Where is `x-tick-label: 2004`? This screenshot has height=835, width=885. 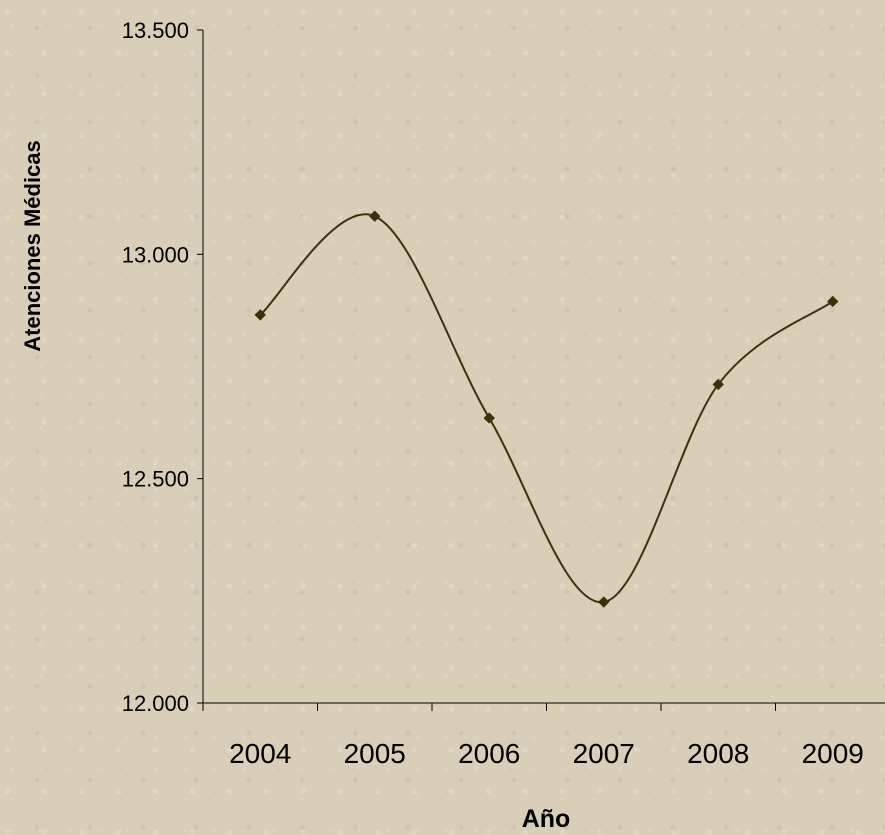 x-tick-label: 2004 is located at coordinates (260, 753).